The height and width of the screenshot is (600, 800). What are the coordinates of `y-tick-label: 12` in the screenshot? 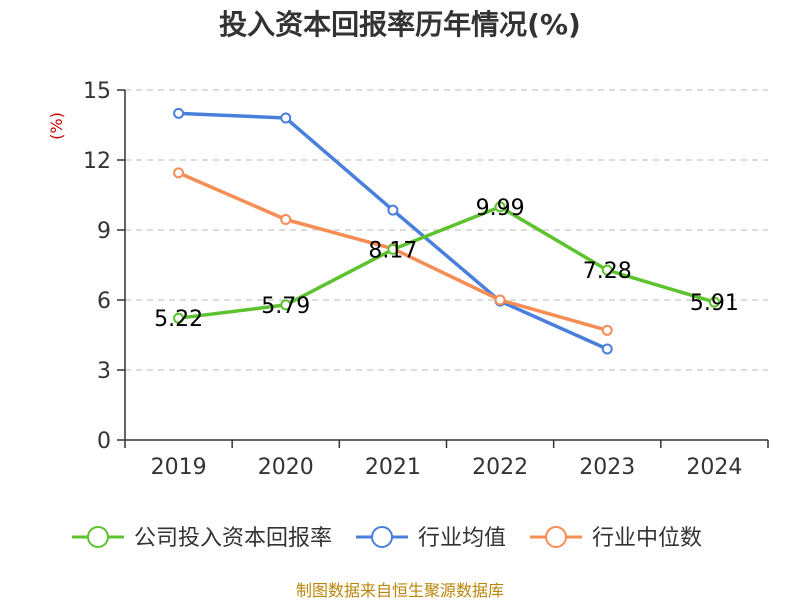 It's located at (97, 161).